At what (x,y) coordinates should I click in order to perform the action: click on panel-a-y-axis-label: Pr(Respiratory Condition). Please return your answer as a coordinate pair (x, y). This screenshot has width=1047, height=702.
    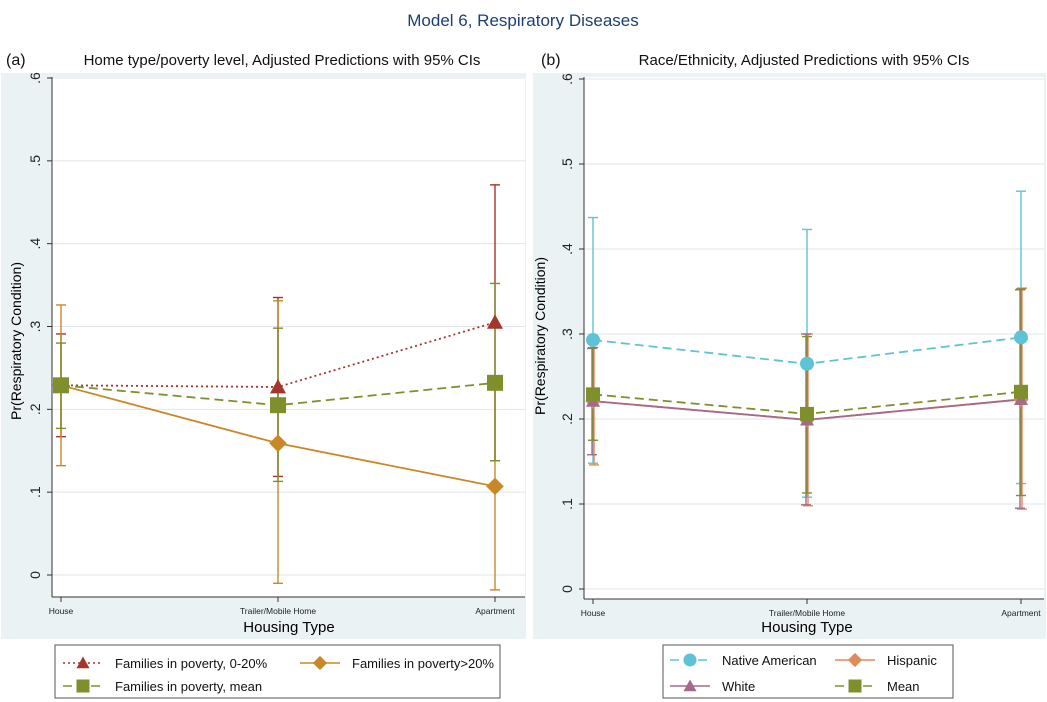
    Looking at the image, I should click on (16, 341).